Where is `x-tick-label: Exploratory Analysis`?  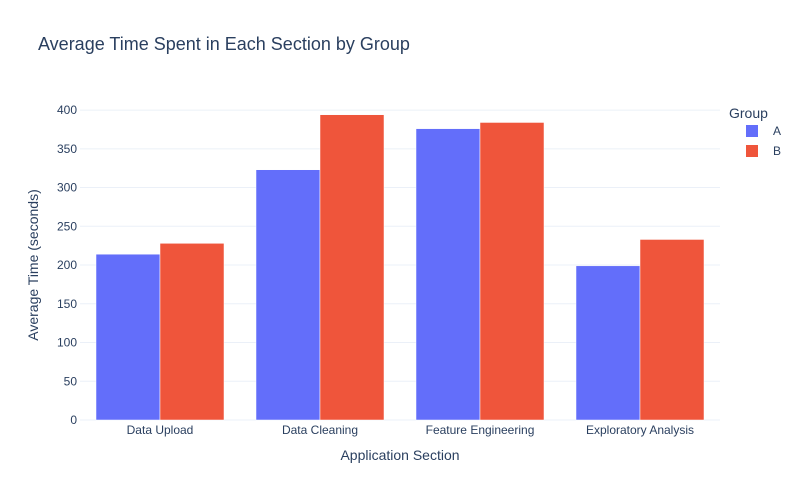
x-tick-label: Exploratory Analysis is located at coordinates (640, 430).